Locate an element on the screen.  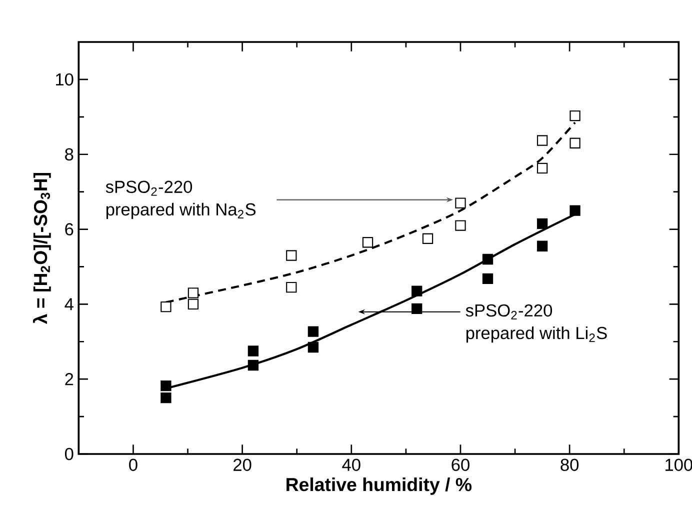
y-tick-label: 8 is located at coordinates (69, 154).